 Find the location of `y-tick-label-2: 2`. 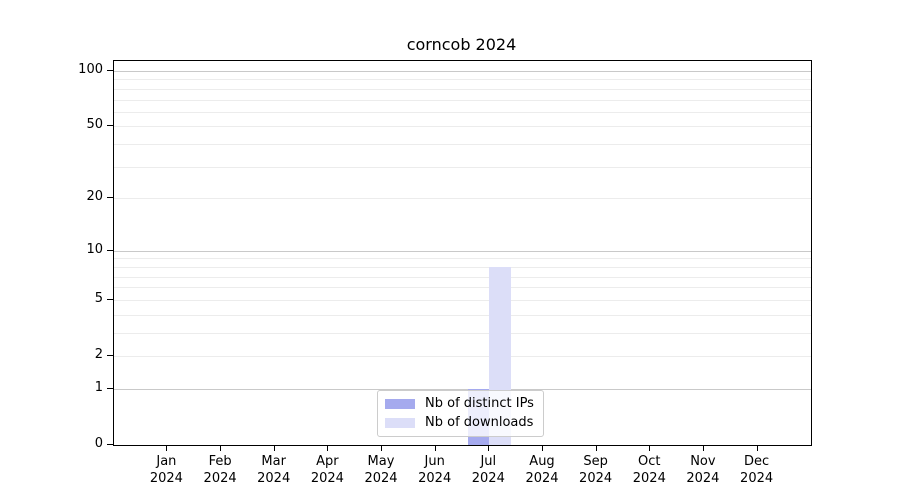

y-tick-label-2: 2 is located at coordinates (98, 354).